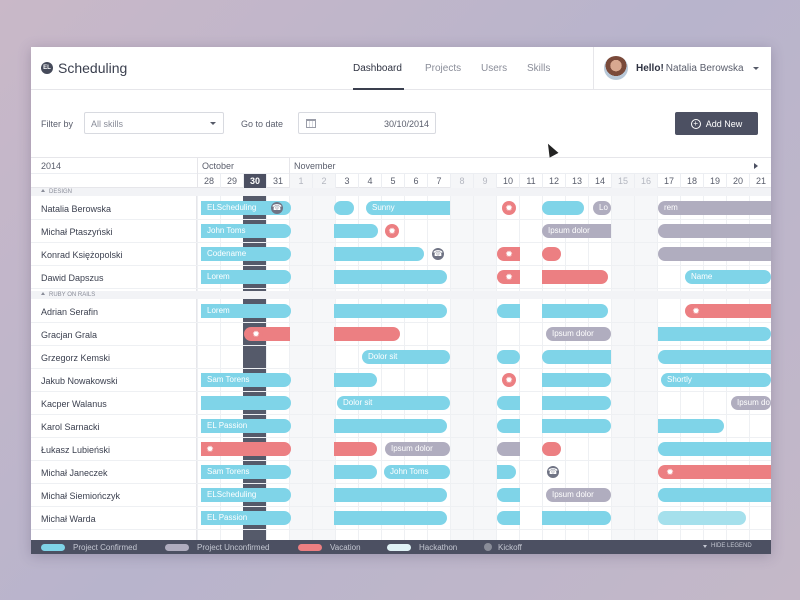  Describe the element at coordinates (277, 181) in the screenshot. I see `day-header-cell: 31` at that location.